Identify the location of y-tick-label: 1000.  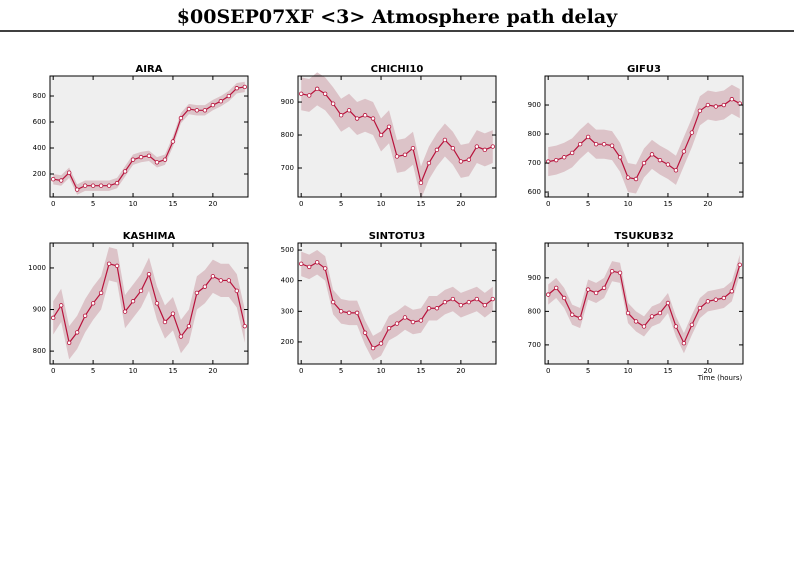
(37, 268).